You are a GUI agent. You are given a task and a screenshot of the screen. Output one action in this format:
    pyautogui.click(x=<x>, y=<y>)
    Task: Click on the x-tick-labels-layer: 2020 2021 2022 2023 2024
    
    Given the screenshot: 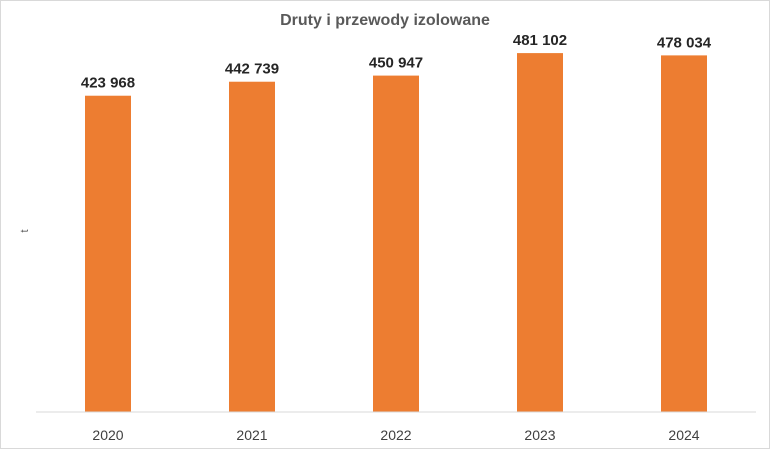 What is the action you would take?
    pyautogui.click(x=395, y=435)
    